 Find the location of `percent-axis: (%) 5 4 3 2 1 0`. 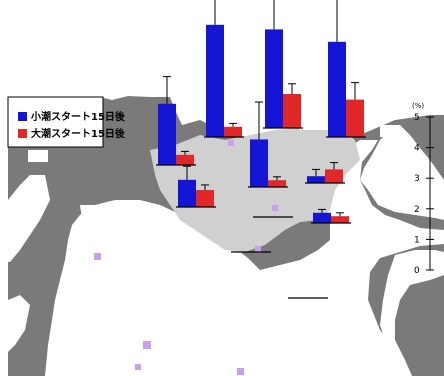

percent-axis: (%) 5 4 3 2 1 0 is located at coordinates (423, 189).